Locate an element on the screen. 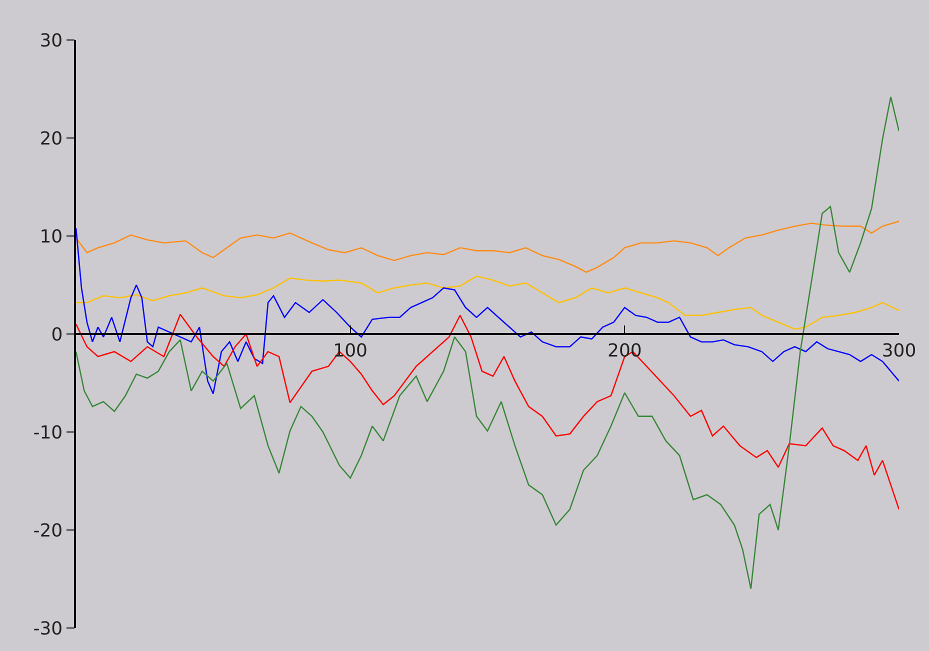 The image size is (929, 651). y-tick-label: -10 is located at coordinates (48, 433).